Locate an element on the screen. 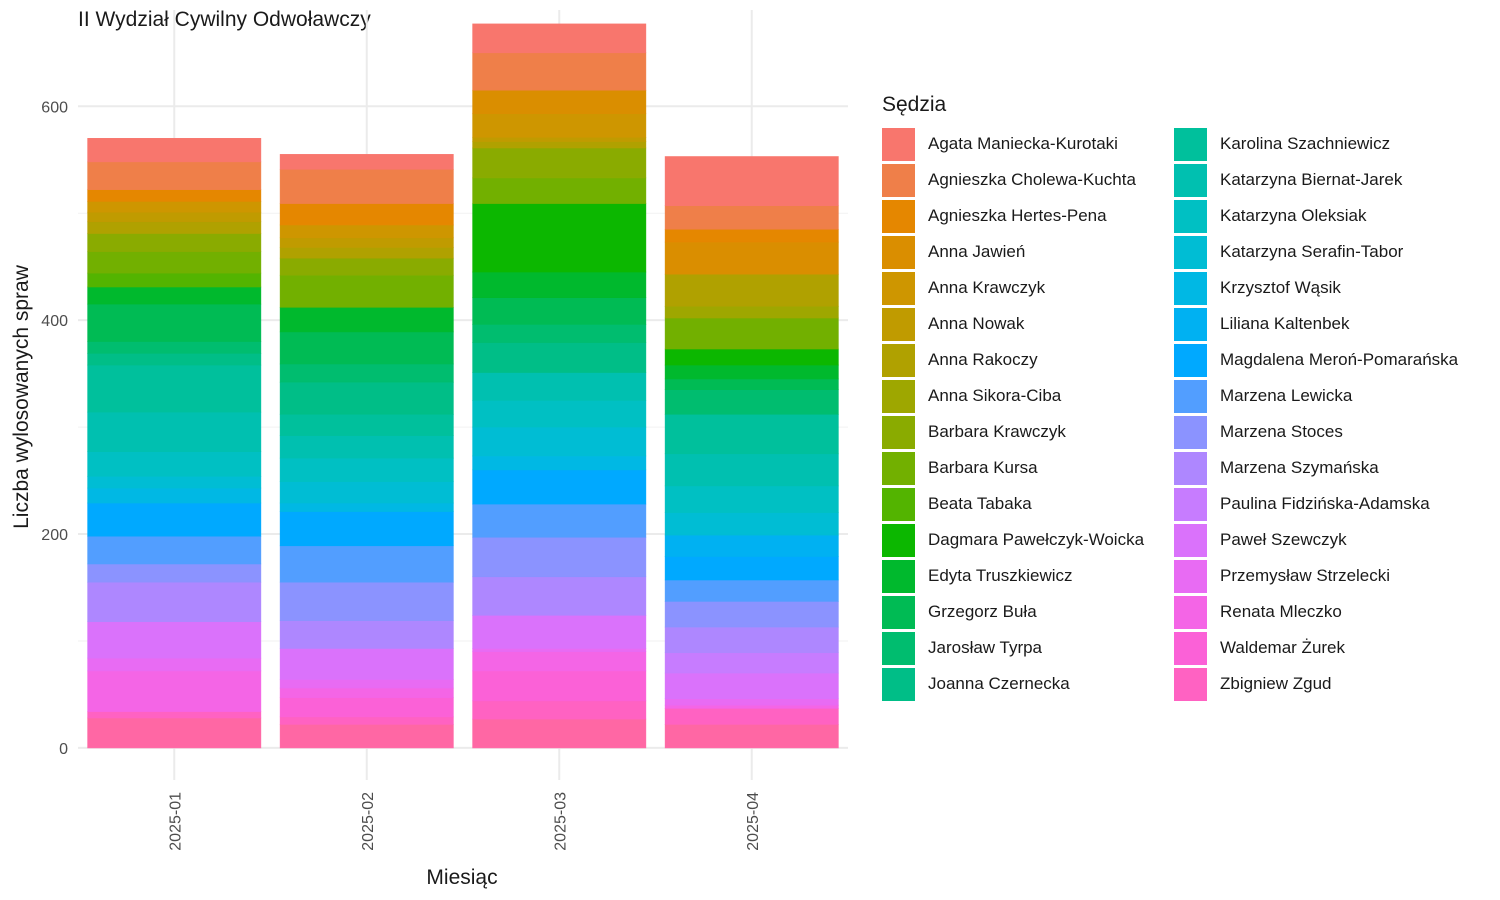 The width and height of the screenshot is (1500, 900). legend-item: Joanna Czernecka is located at coordinates (976, 684).